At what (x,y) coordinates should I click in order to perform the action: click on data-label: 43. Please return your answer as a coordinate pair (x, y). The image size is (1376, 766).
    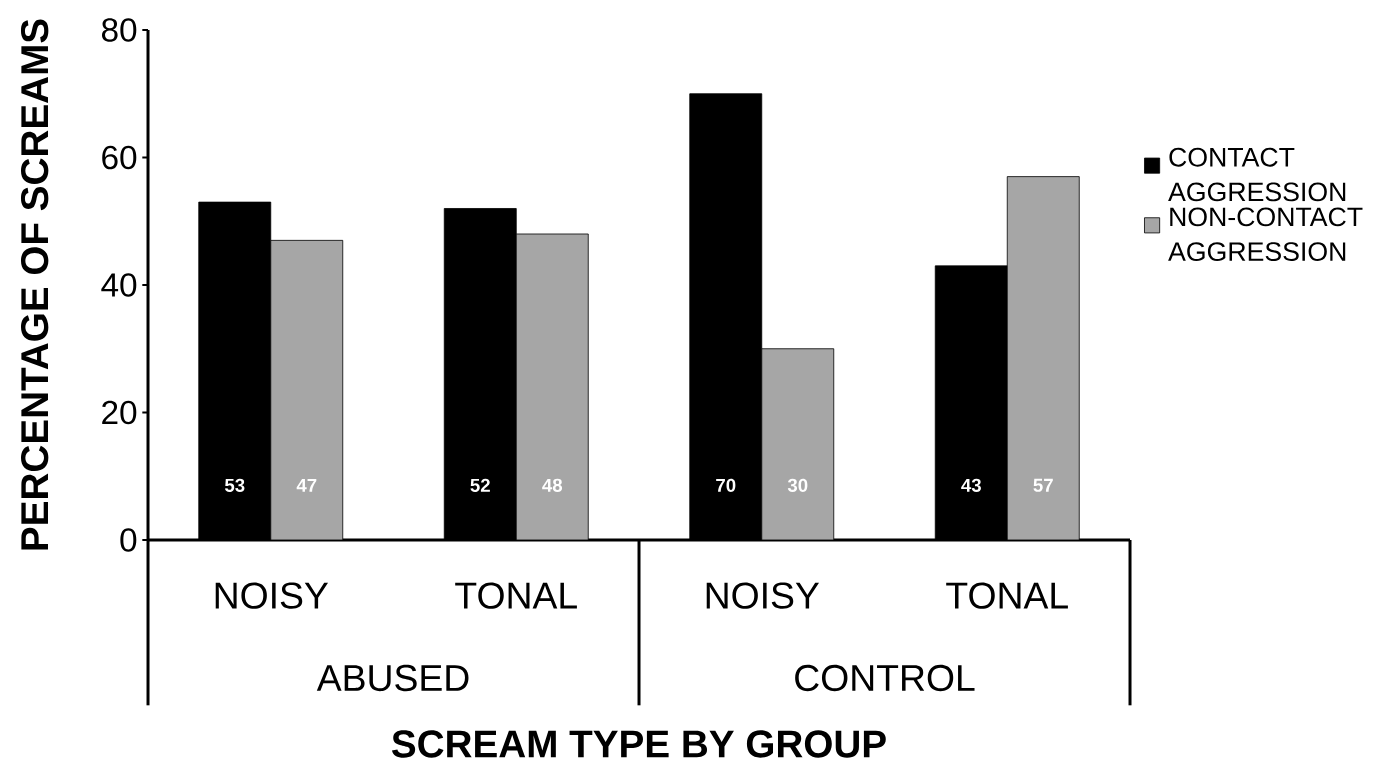
    Looking at the image, I should click on (971, 485).